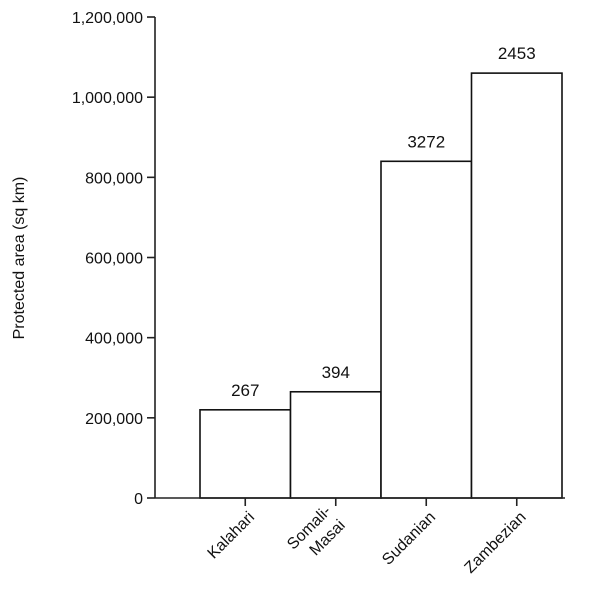 This screenshot has width=597, height=598. I want to click on data-label: 2453, so click(517, 53).